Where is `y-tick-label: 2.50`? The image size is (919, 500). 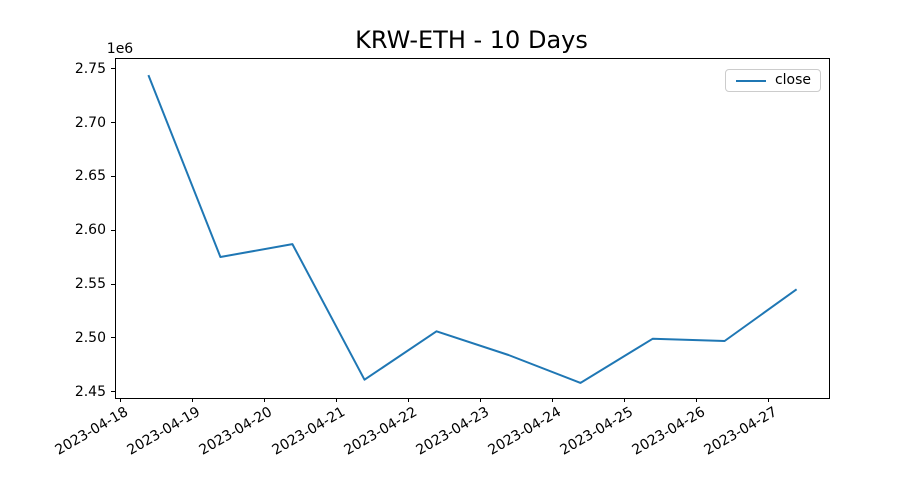 y-tick-label: 2.50 is located at coordinates (90, 337).